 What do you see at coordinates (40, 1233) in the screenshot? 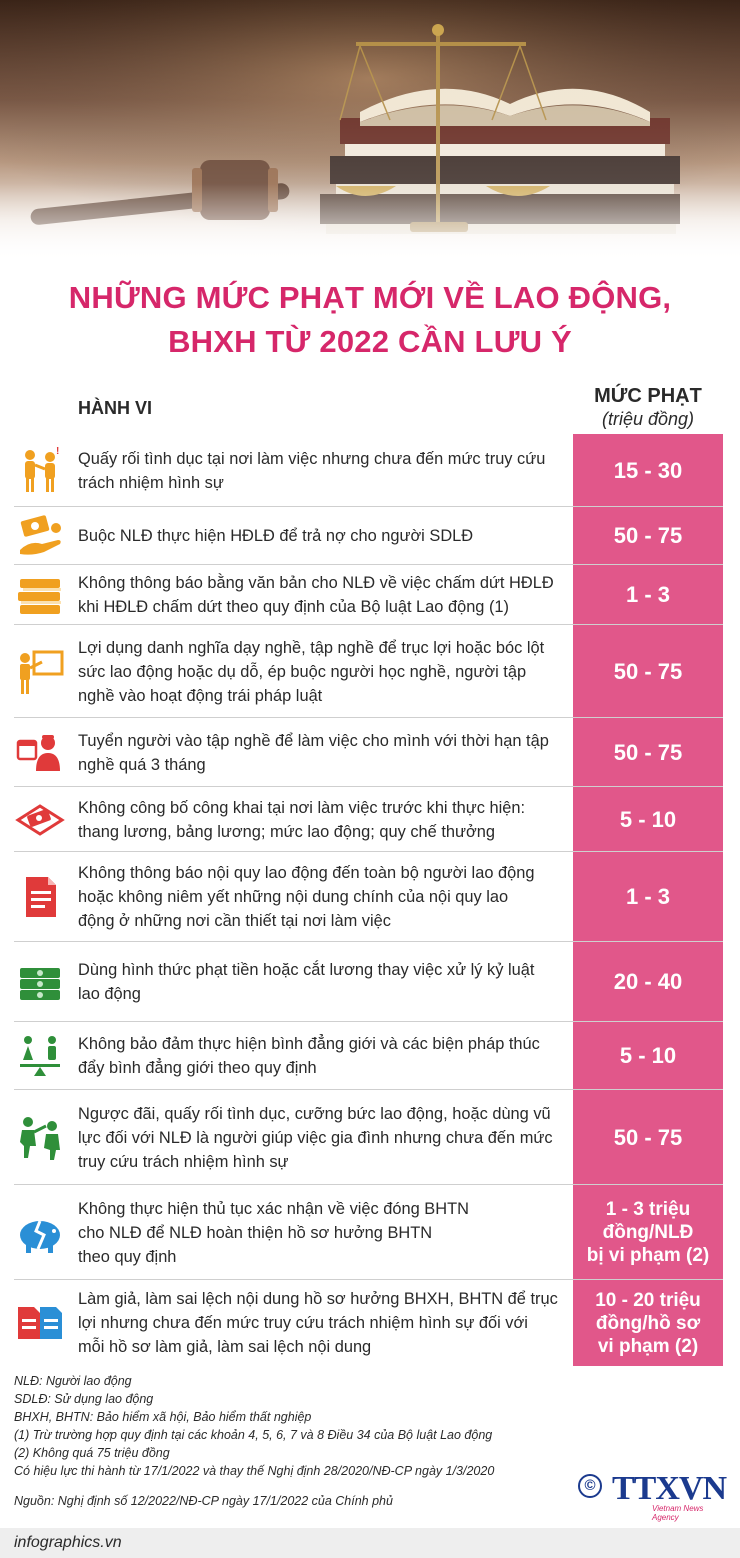
I see `broken-piggy-bank-icon` at bounding box center [40, 1233].